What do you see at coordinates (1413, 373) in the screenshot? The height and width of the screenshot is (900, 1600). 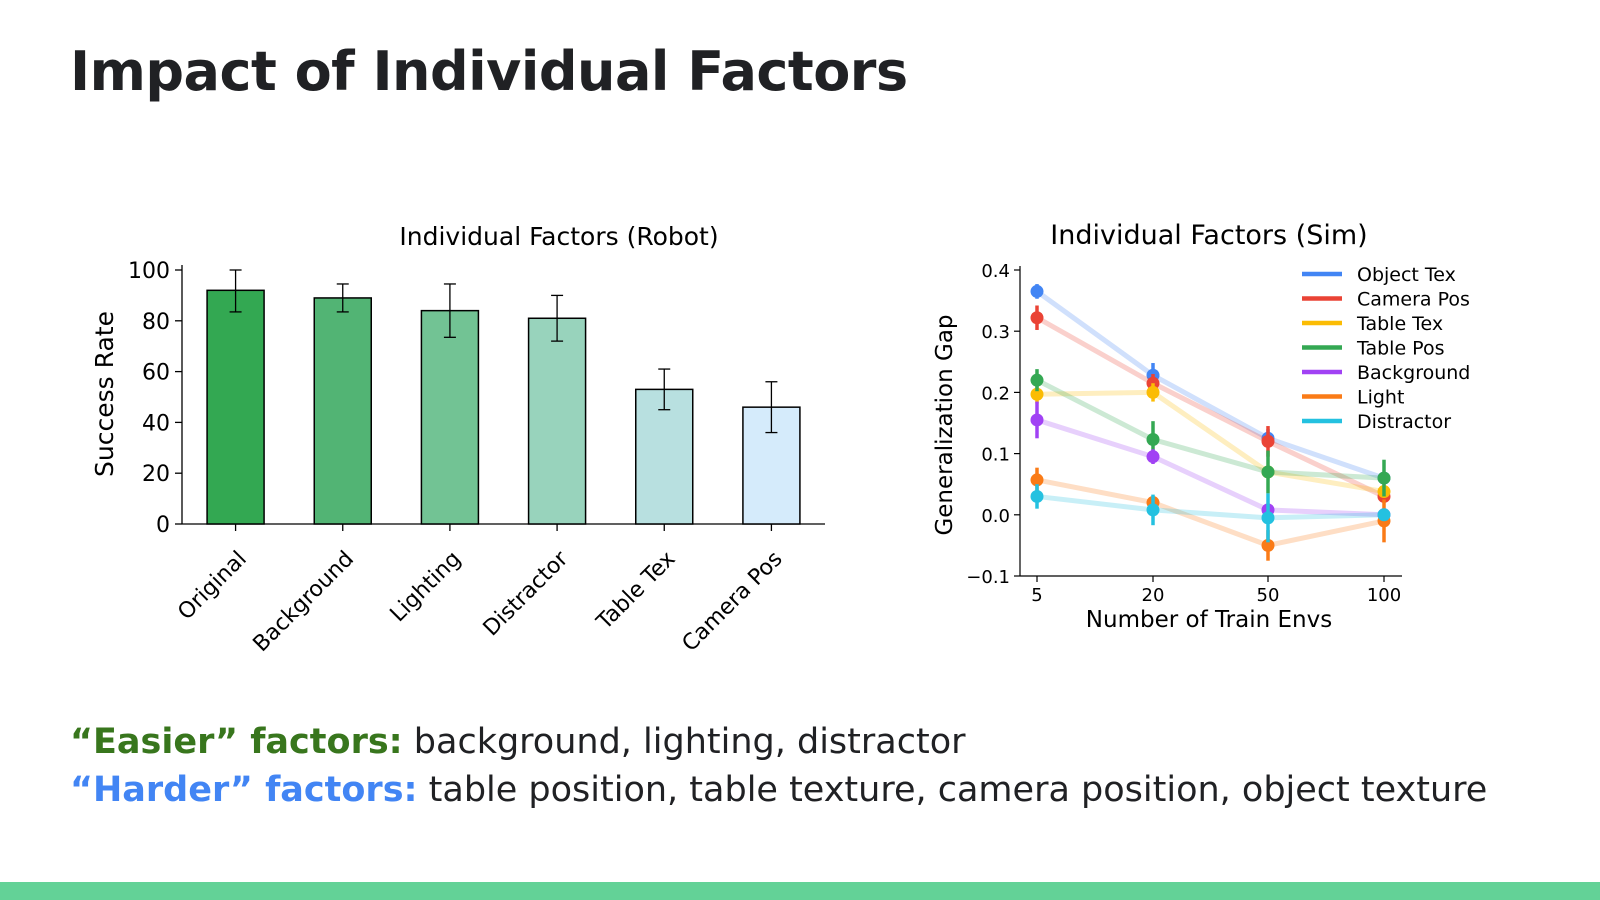 I see `legend-label-background: Background` at bounding box center [1413, 373].